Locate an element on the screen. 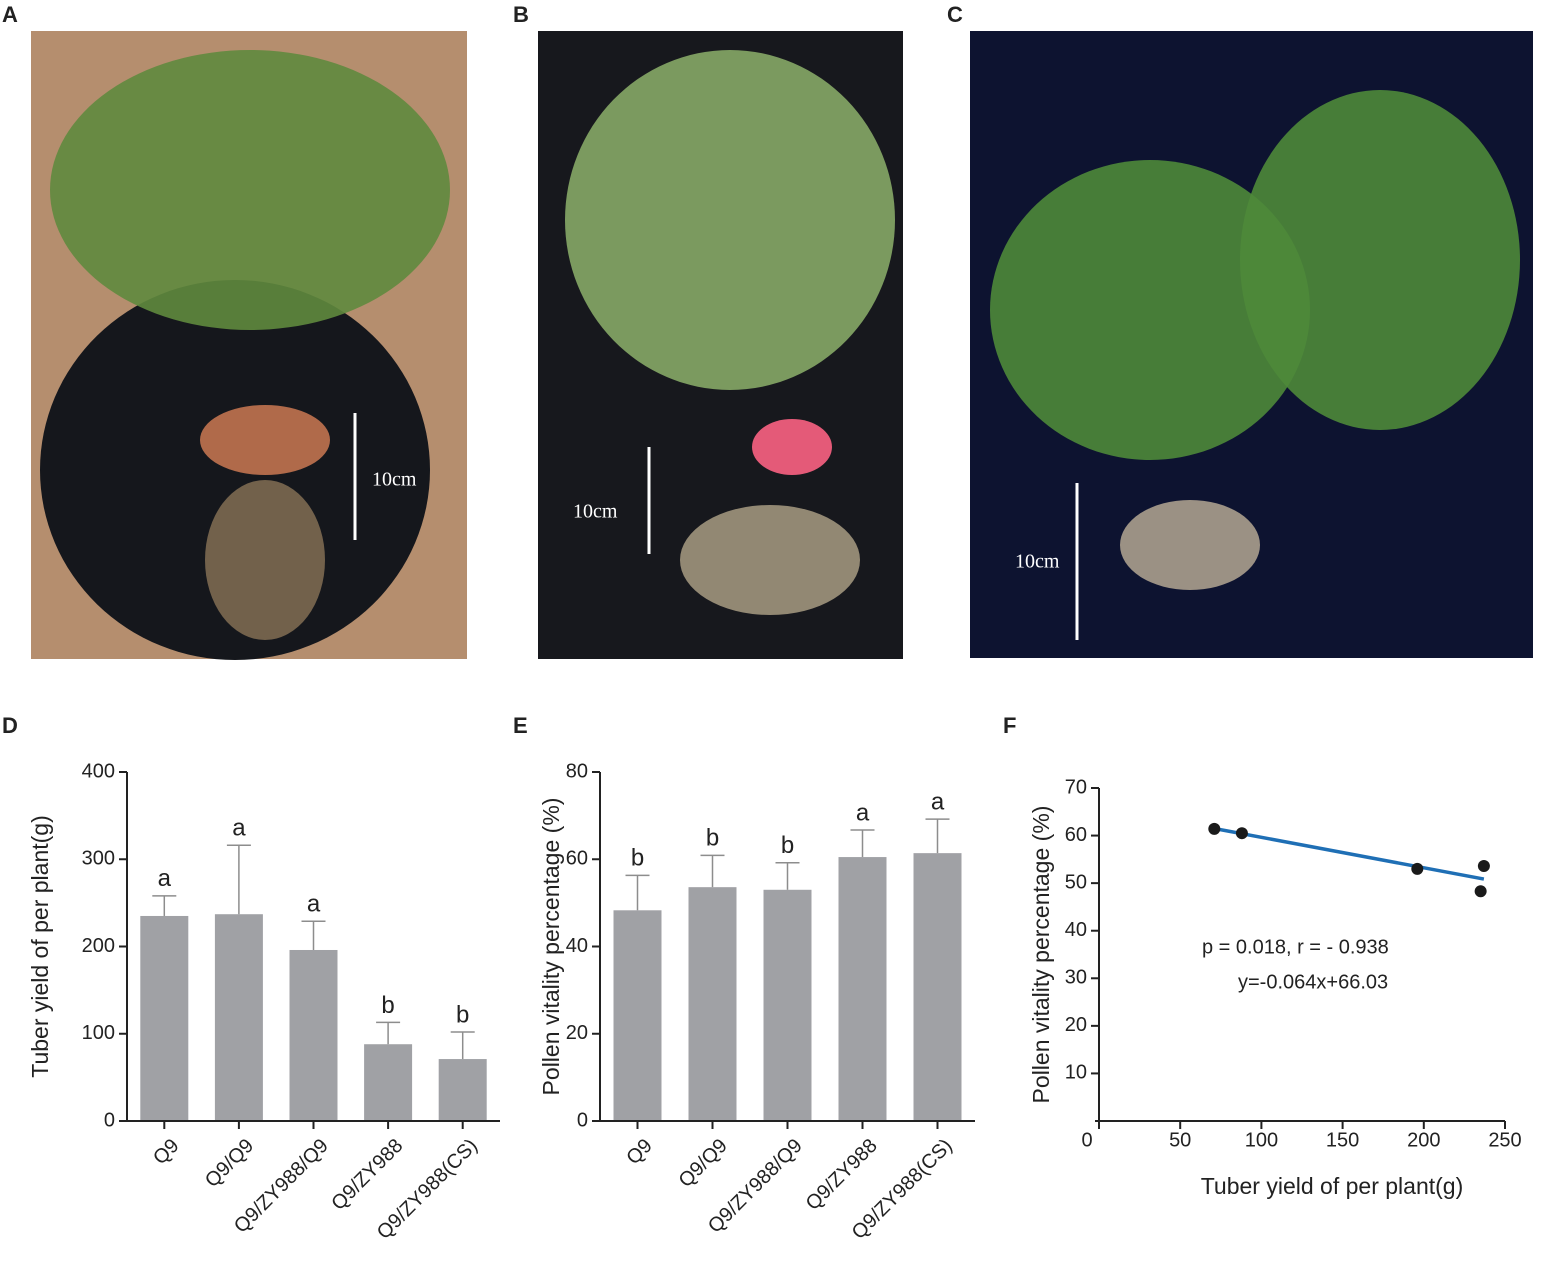 The width and height of the screenshot is (1553, 1287). panel-letter: E is located at coordinates (520, 725).